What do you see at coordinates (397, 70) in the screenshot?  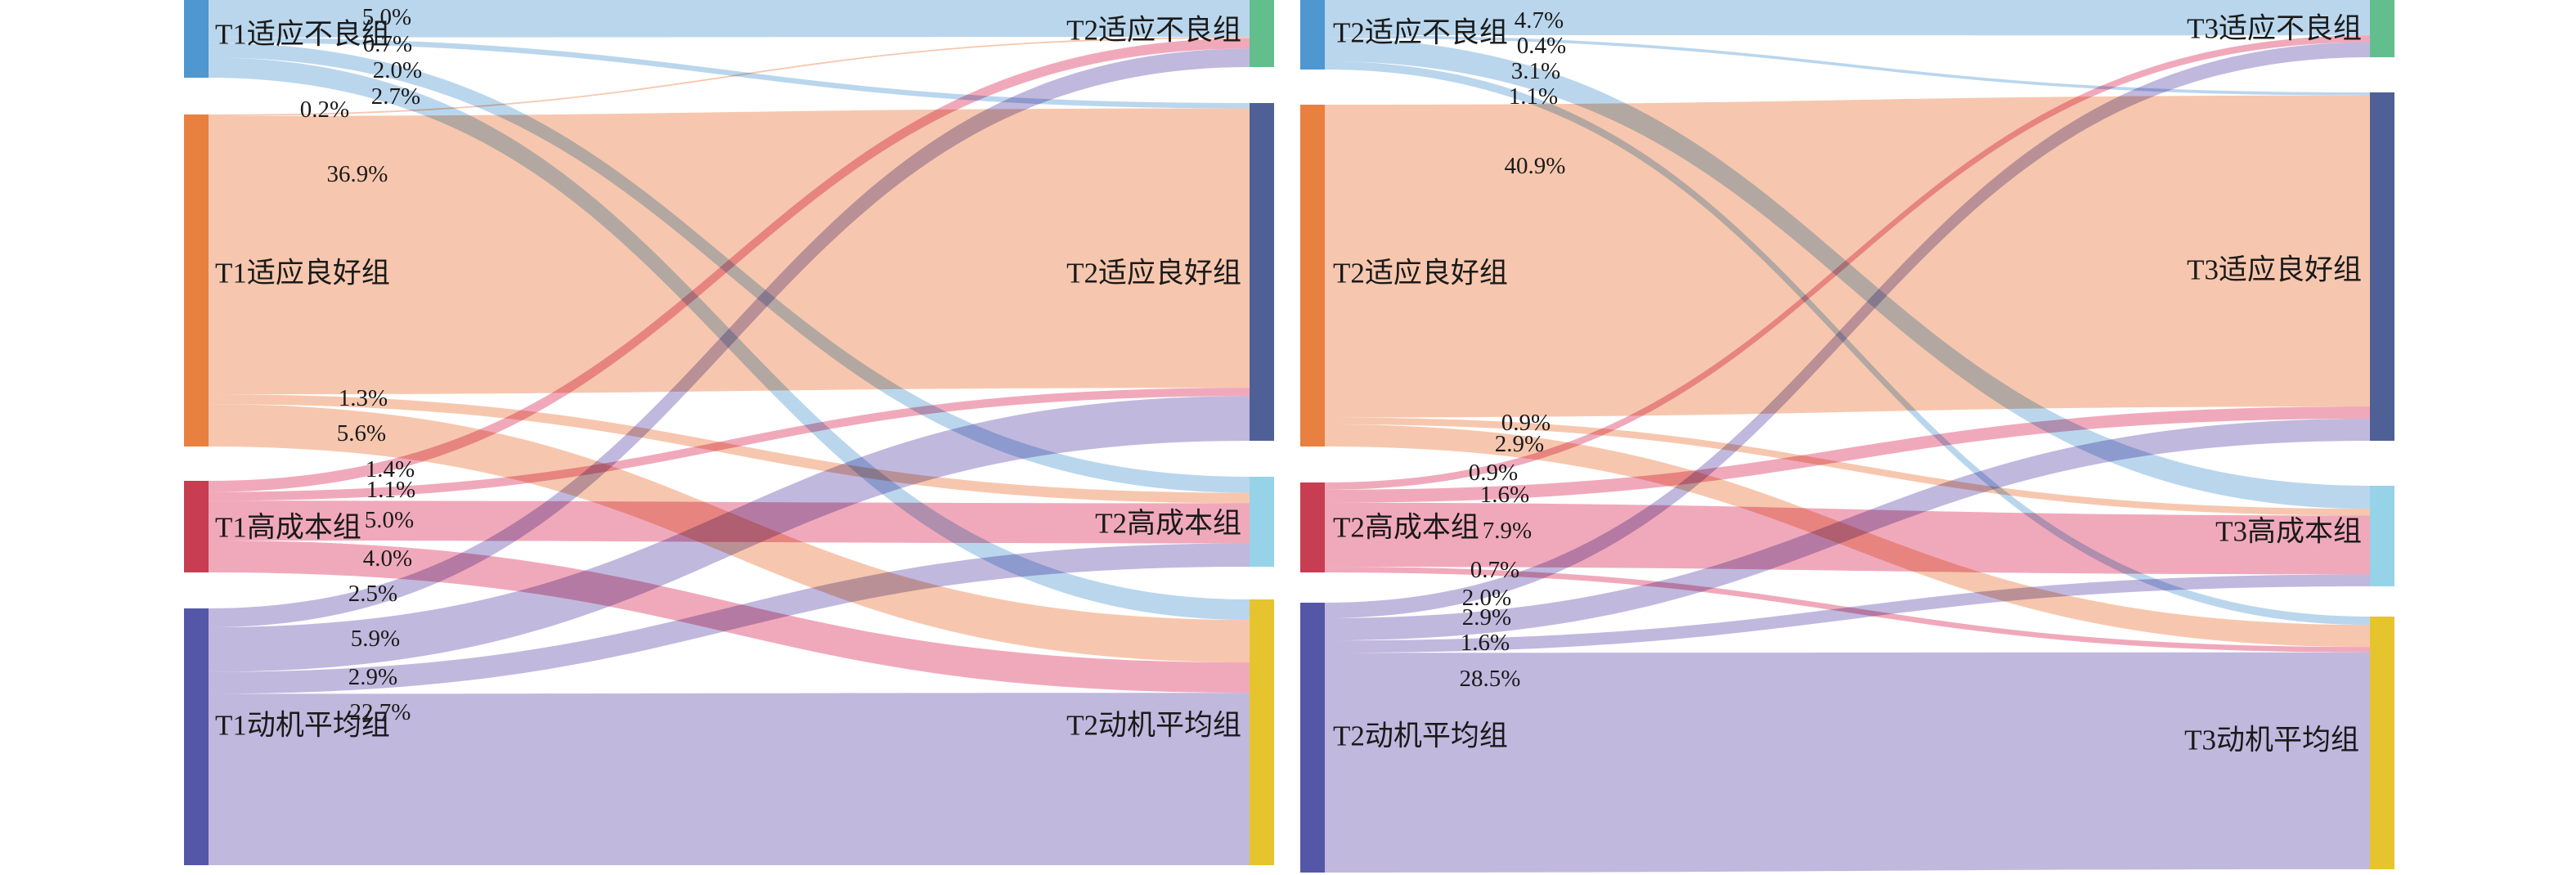 I see `flow-label-t1-bad-t2-cost: 2.0%` at bounding box center [397, 70].